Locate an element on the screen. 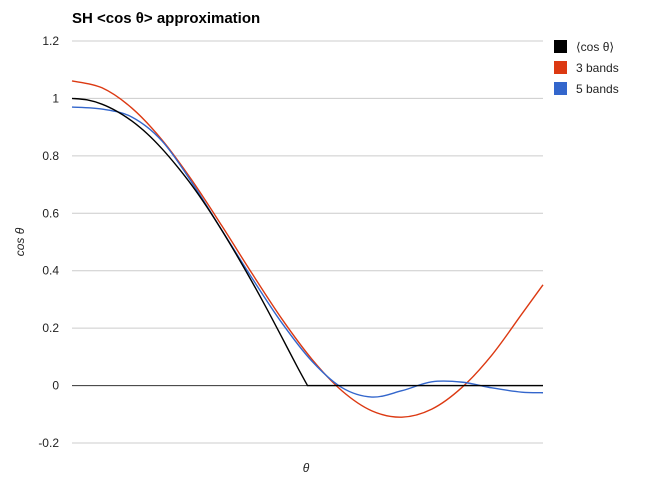  y-axis-label: cos θ is located at coordinates (20, 241).